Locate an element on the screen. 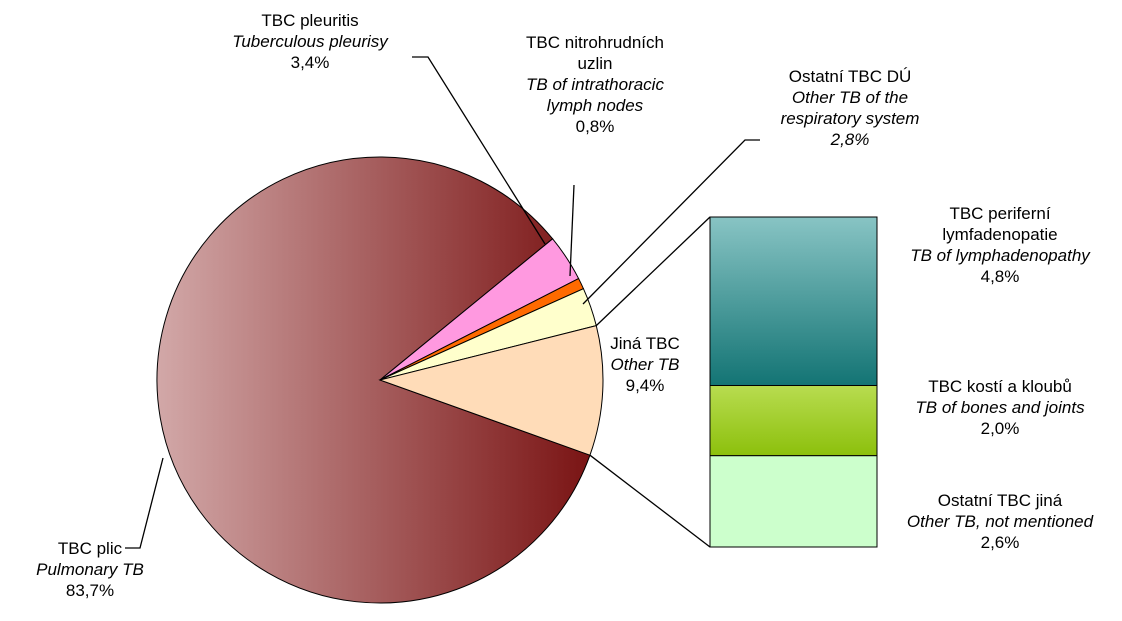 Image resolution: width=1122 pixels, height=621 pixels. label-name: Ostatní TBC DÚ is located at coordinates (850, 76).